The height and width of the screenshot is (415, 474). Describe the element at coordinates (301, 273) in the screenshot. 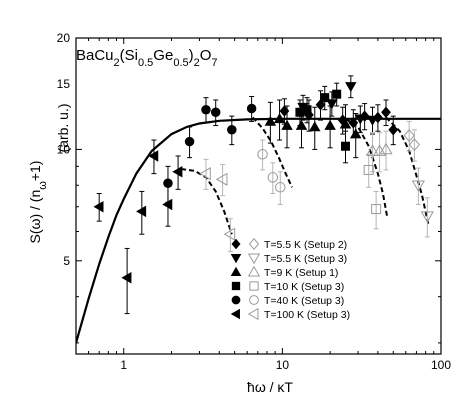

I see `legend-label: T=9 K (Setup 1)` at that location.